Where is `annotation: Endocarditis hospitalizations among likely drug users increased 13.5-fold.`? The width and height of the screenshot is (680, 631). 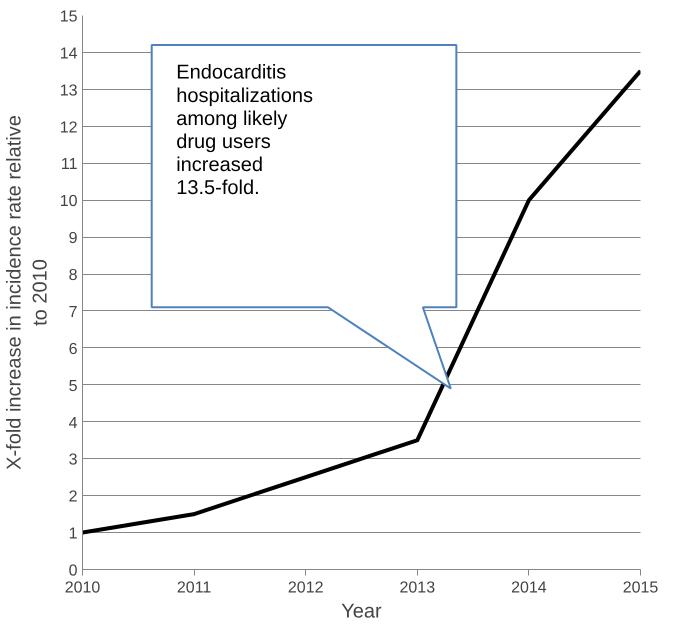
annotation: Endocarditis hospitalizations among likely drug users increased 13.5-fold. is located at coordinates (244, 131).